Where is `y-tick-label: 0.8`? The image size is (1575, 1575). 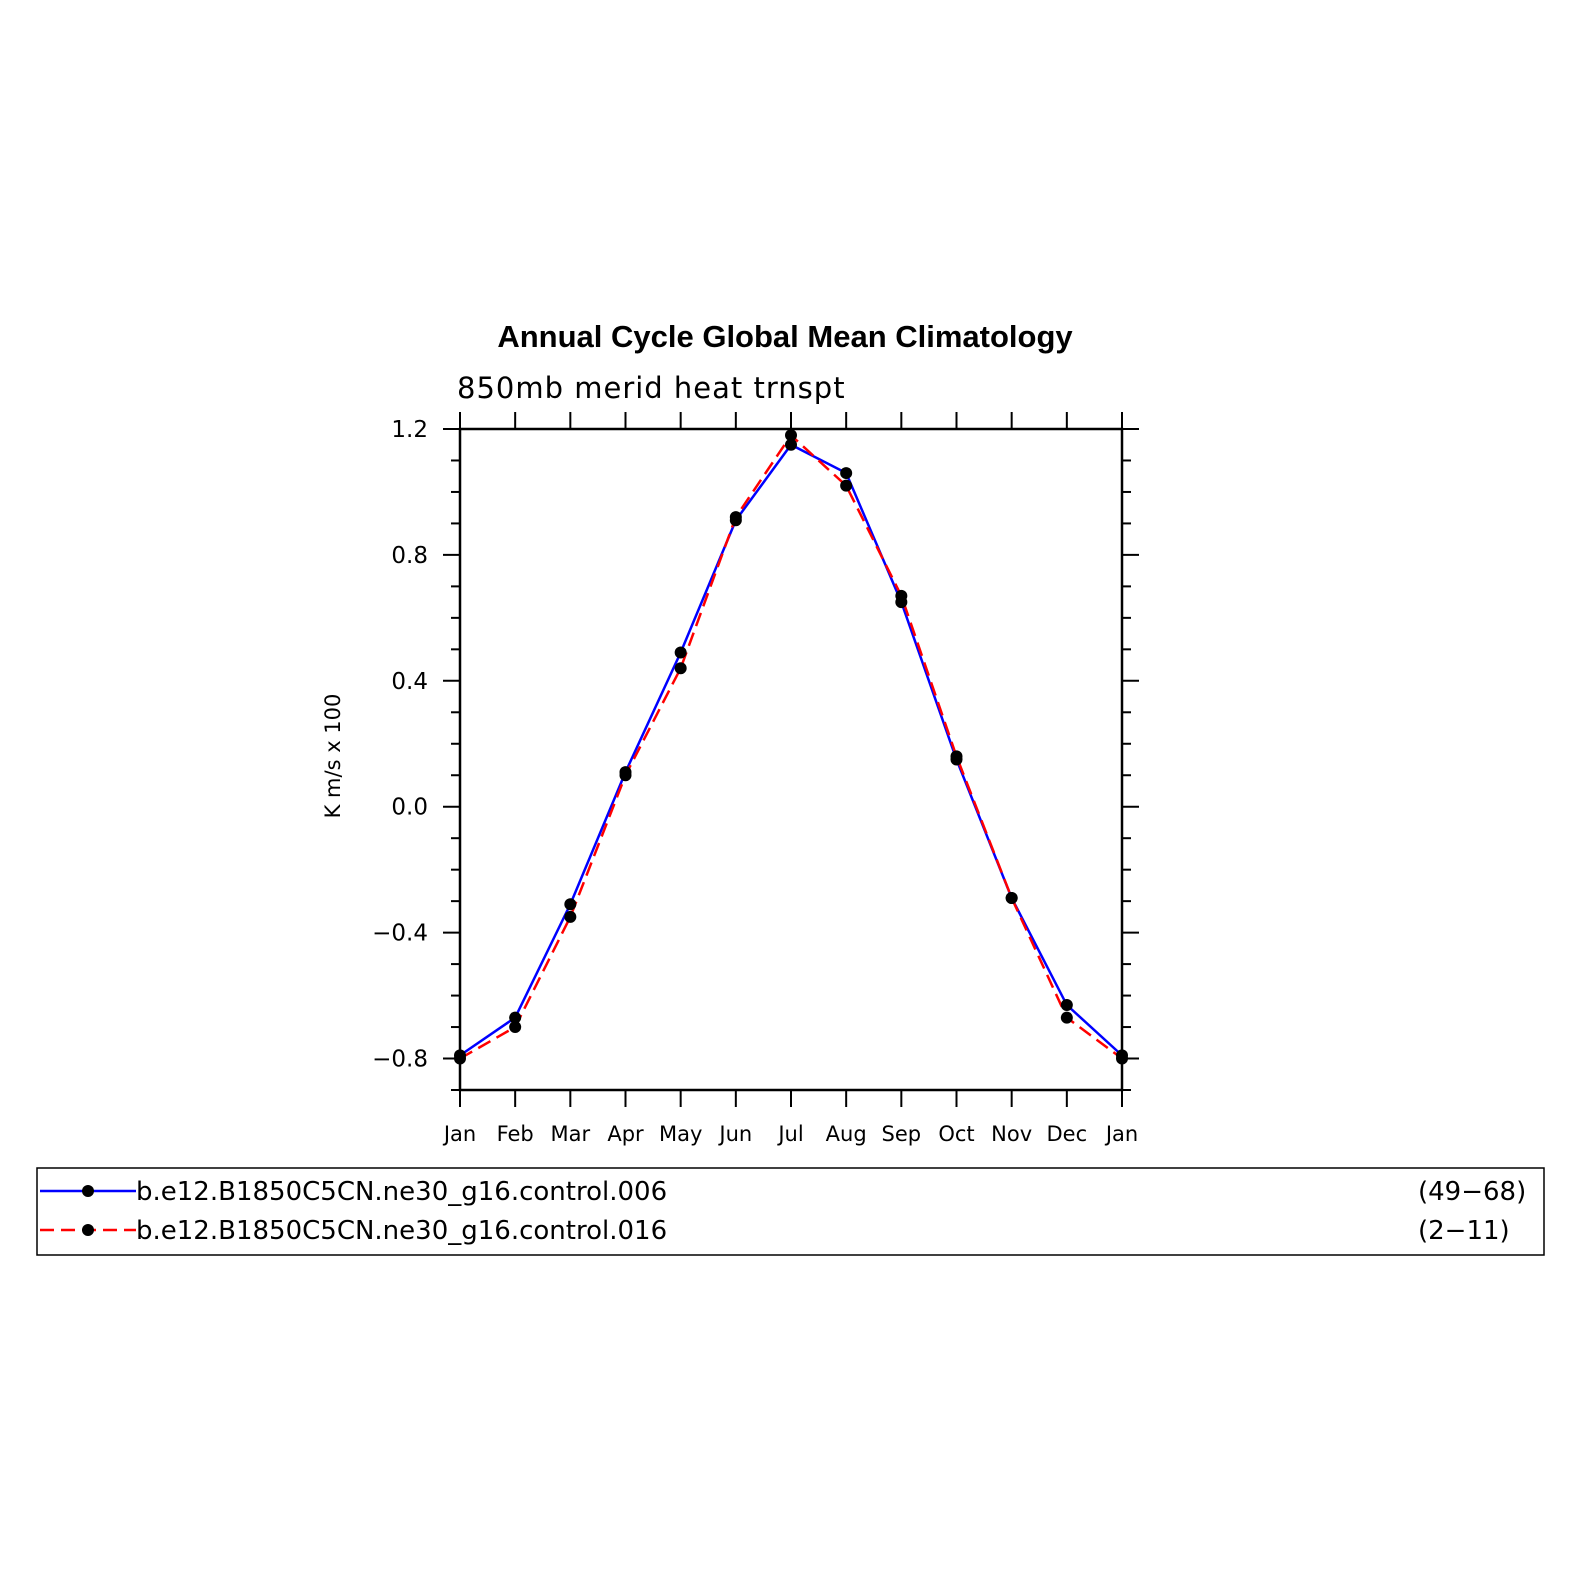 y-tick-label: 0.8 is located at coordinates (409, 556).